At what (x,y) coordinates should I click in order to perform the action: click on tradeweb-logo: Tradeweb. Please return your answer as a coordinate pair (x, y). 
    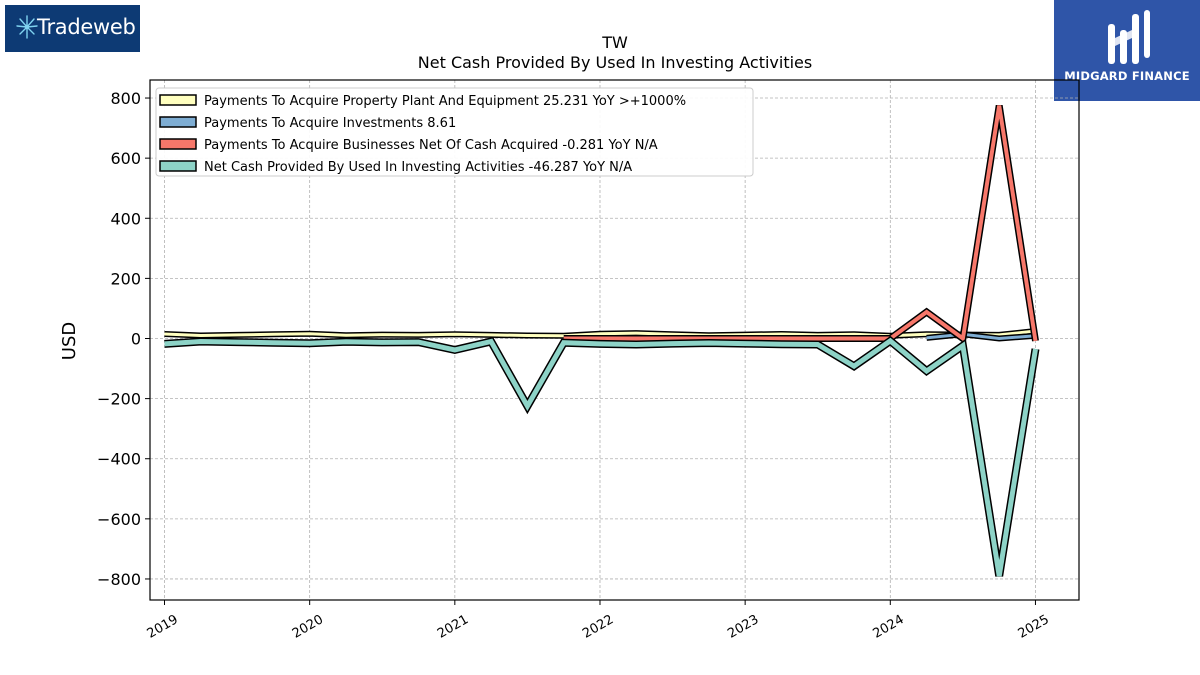
    Looking at the image, I should click on (72, 28).